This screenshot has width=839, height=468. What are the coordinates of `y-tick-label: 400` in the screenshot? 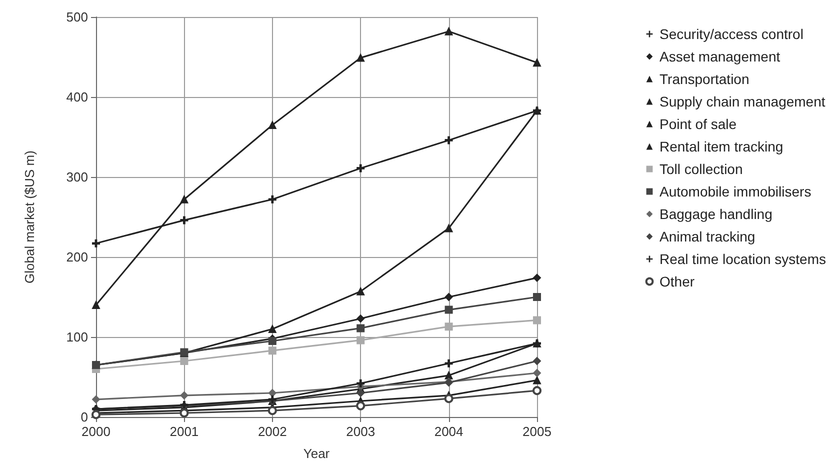 It's located at (77, 97).